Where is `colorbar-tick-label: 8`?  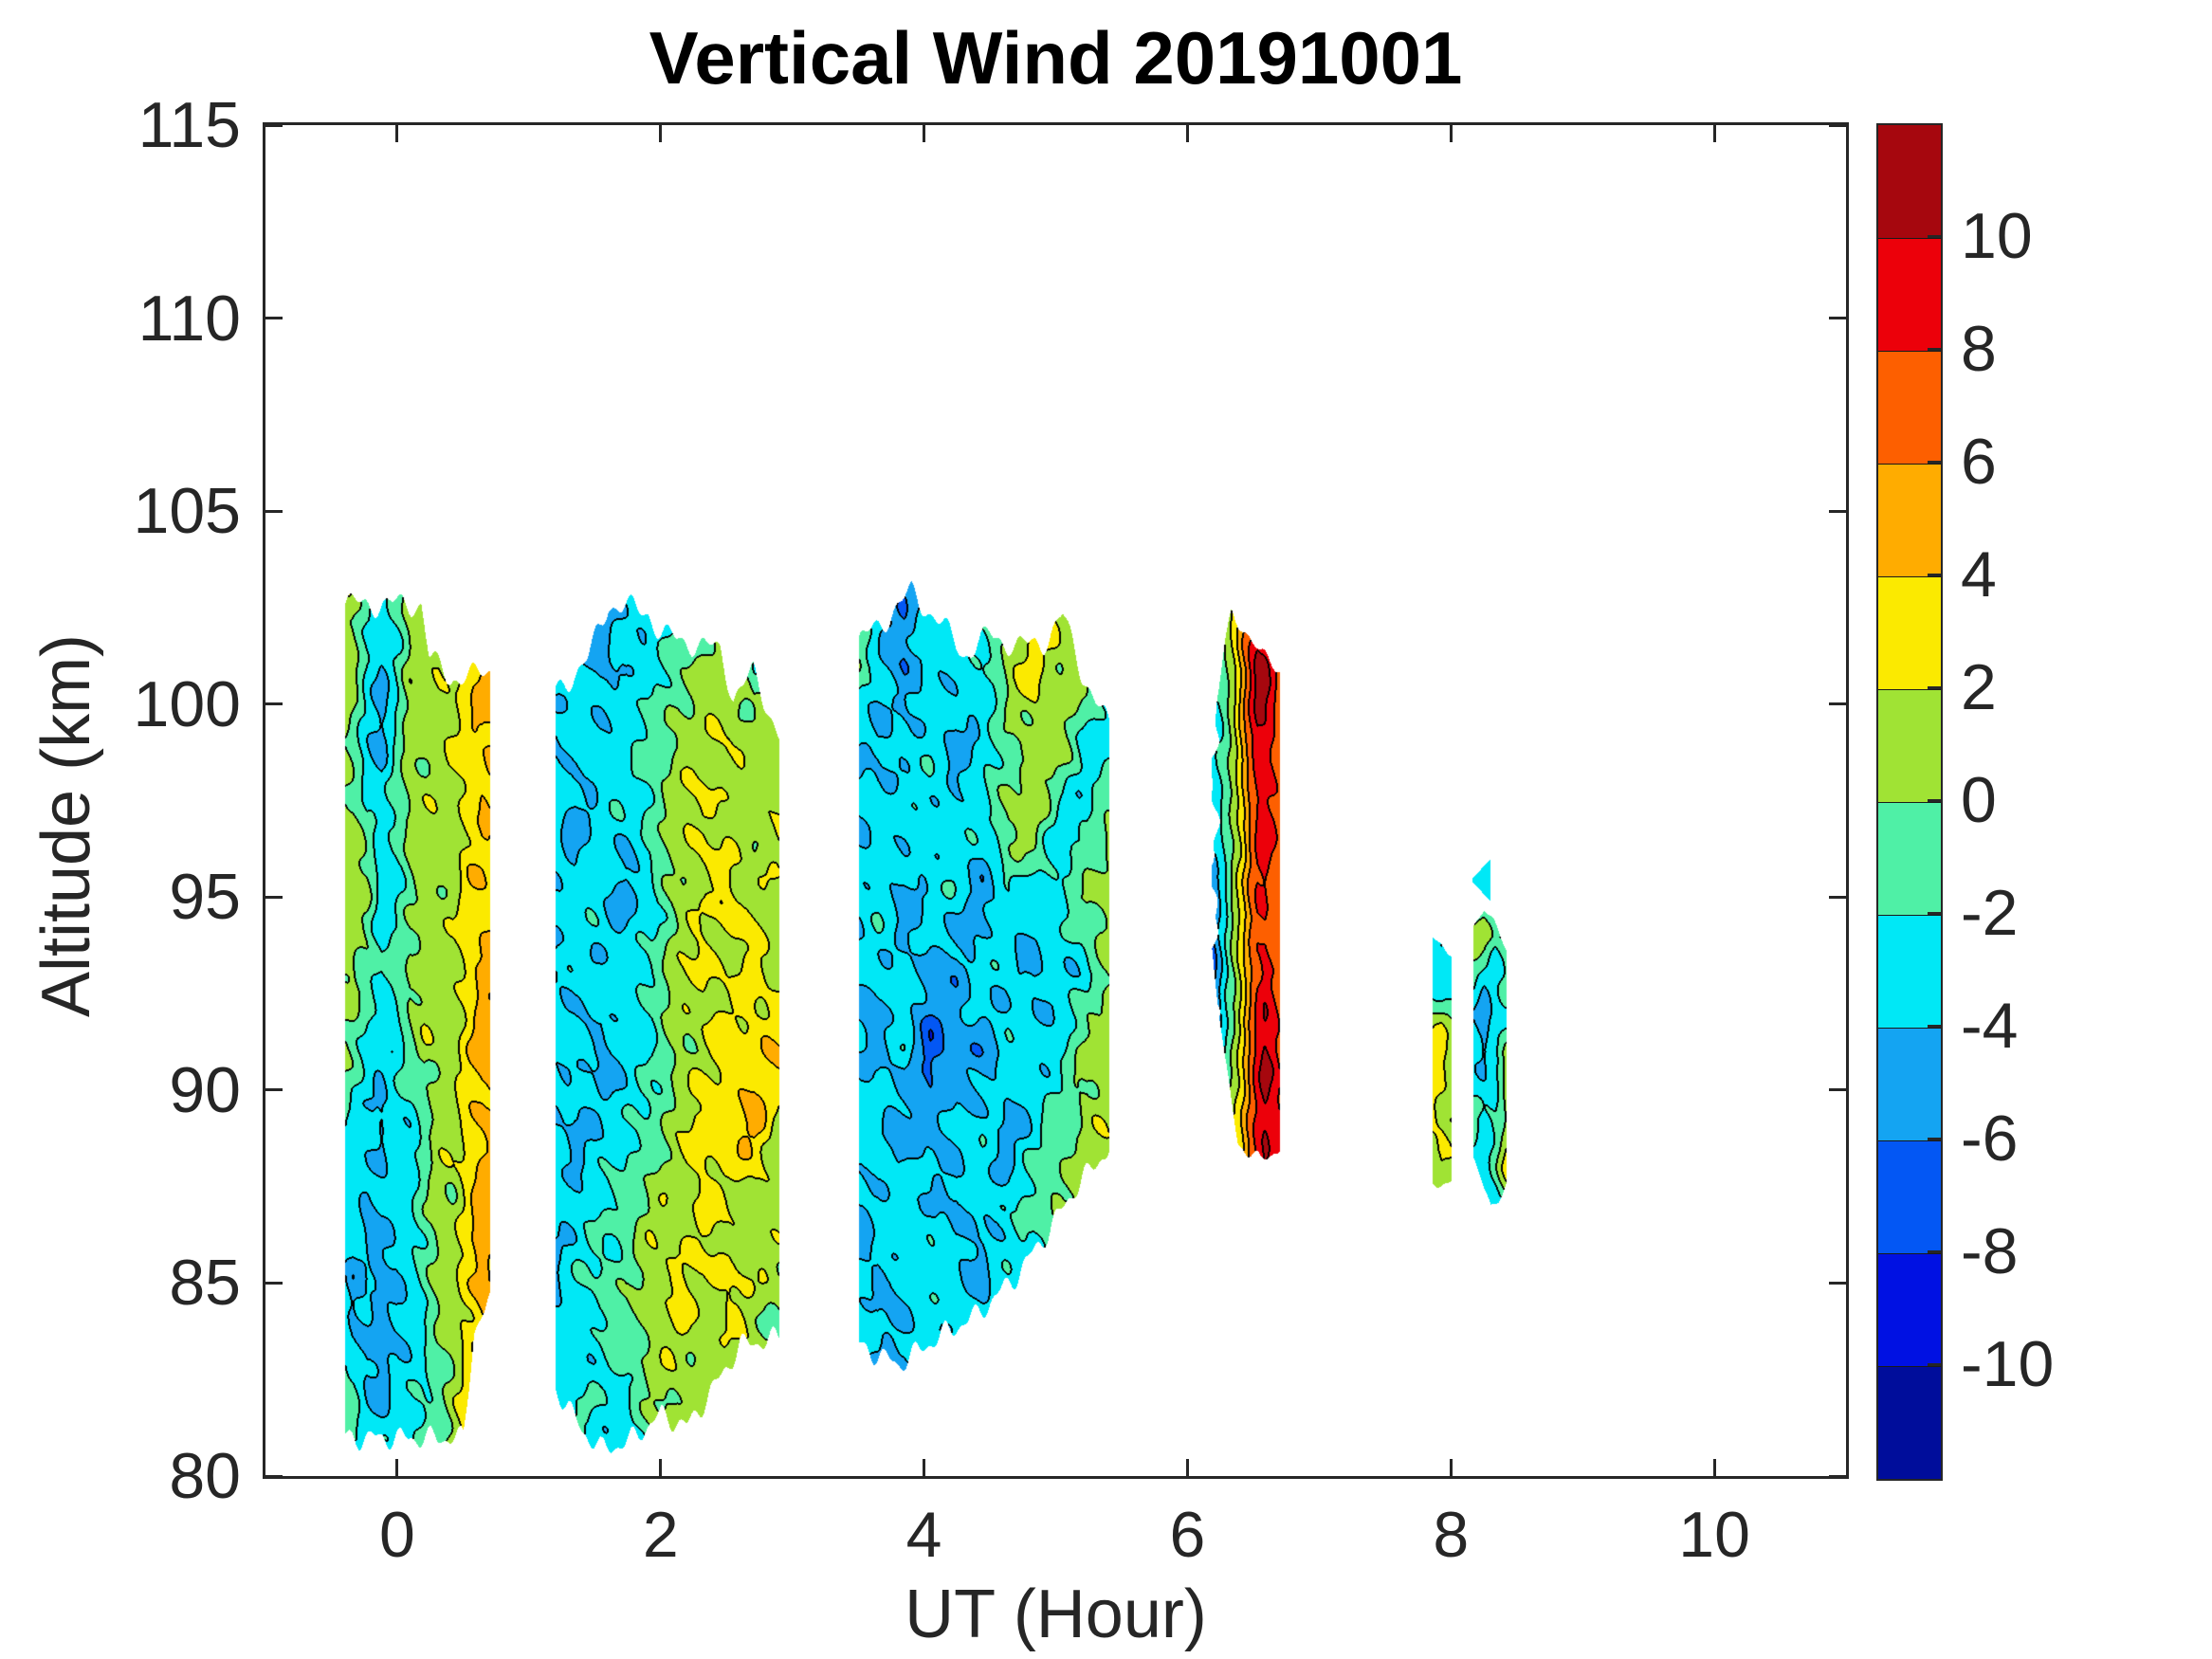
colorbar-tick-label: 8 is located at coordinates (1979, 349).